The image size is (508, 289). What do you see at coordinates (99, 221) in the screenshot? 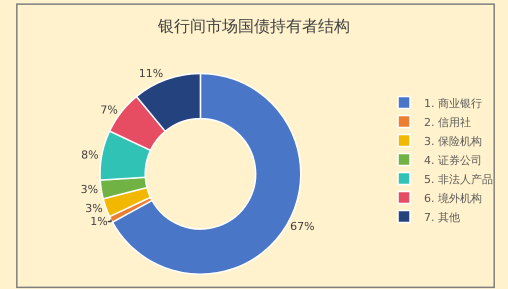
I see `data-label: 1%` at bounding box center [99, 221].